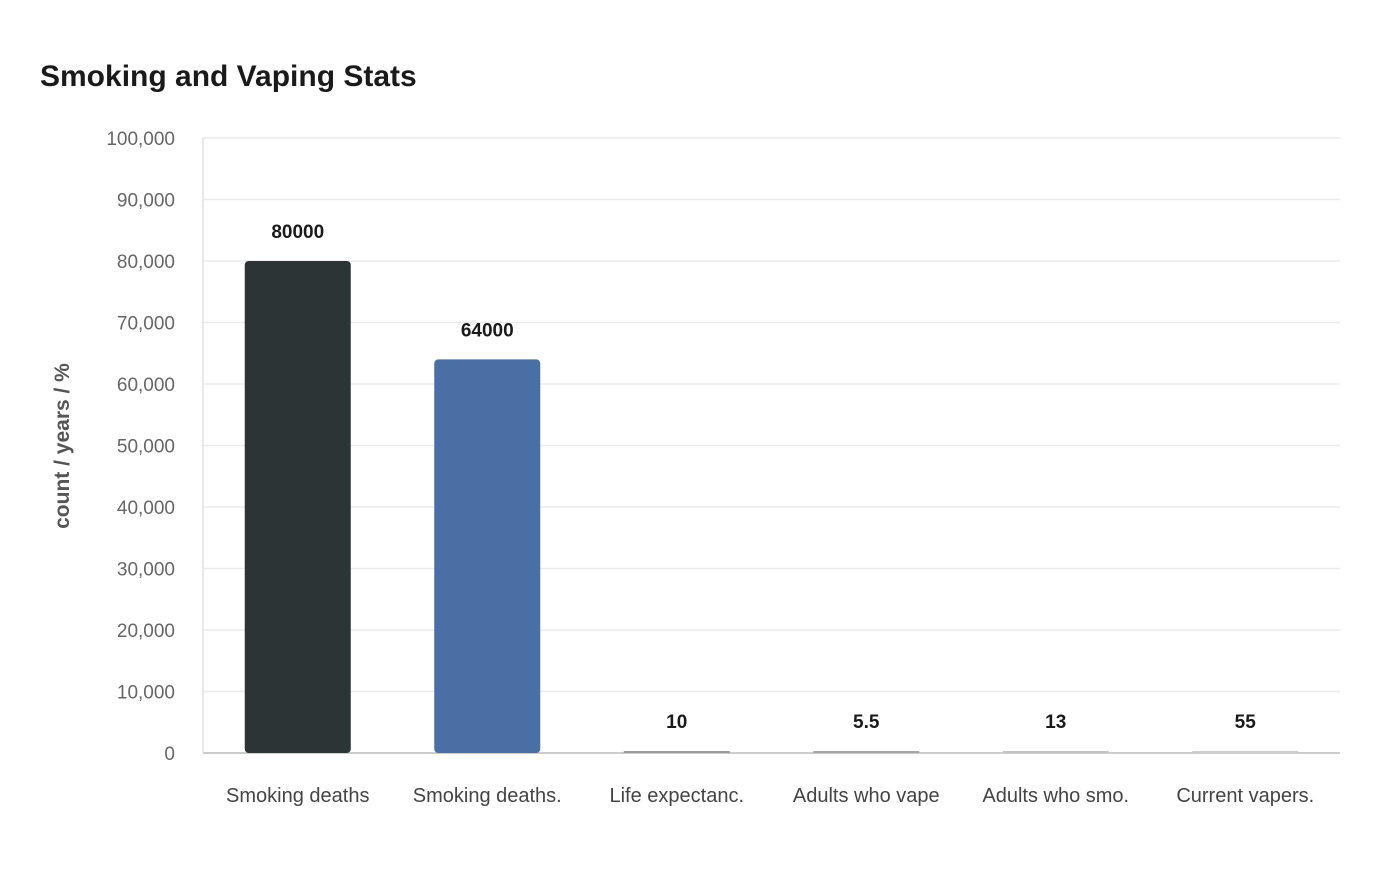  I want to click on chart-title: Smoking and Vaping Stats, so click(228, 76).